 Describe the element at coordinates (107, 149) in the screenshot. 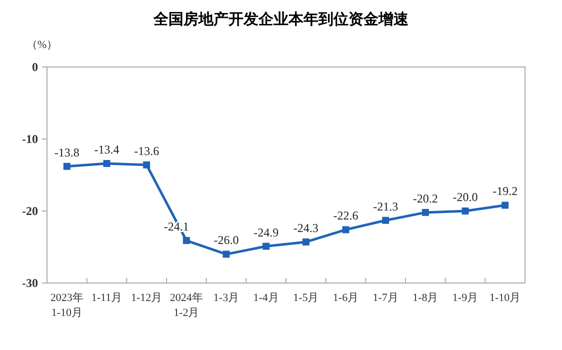

I see `text: -13.4` at that location.